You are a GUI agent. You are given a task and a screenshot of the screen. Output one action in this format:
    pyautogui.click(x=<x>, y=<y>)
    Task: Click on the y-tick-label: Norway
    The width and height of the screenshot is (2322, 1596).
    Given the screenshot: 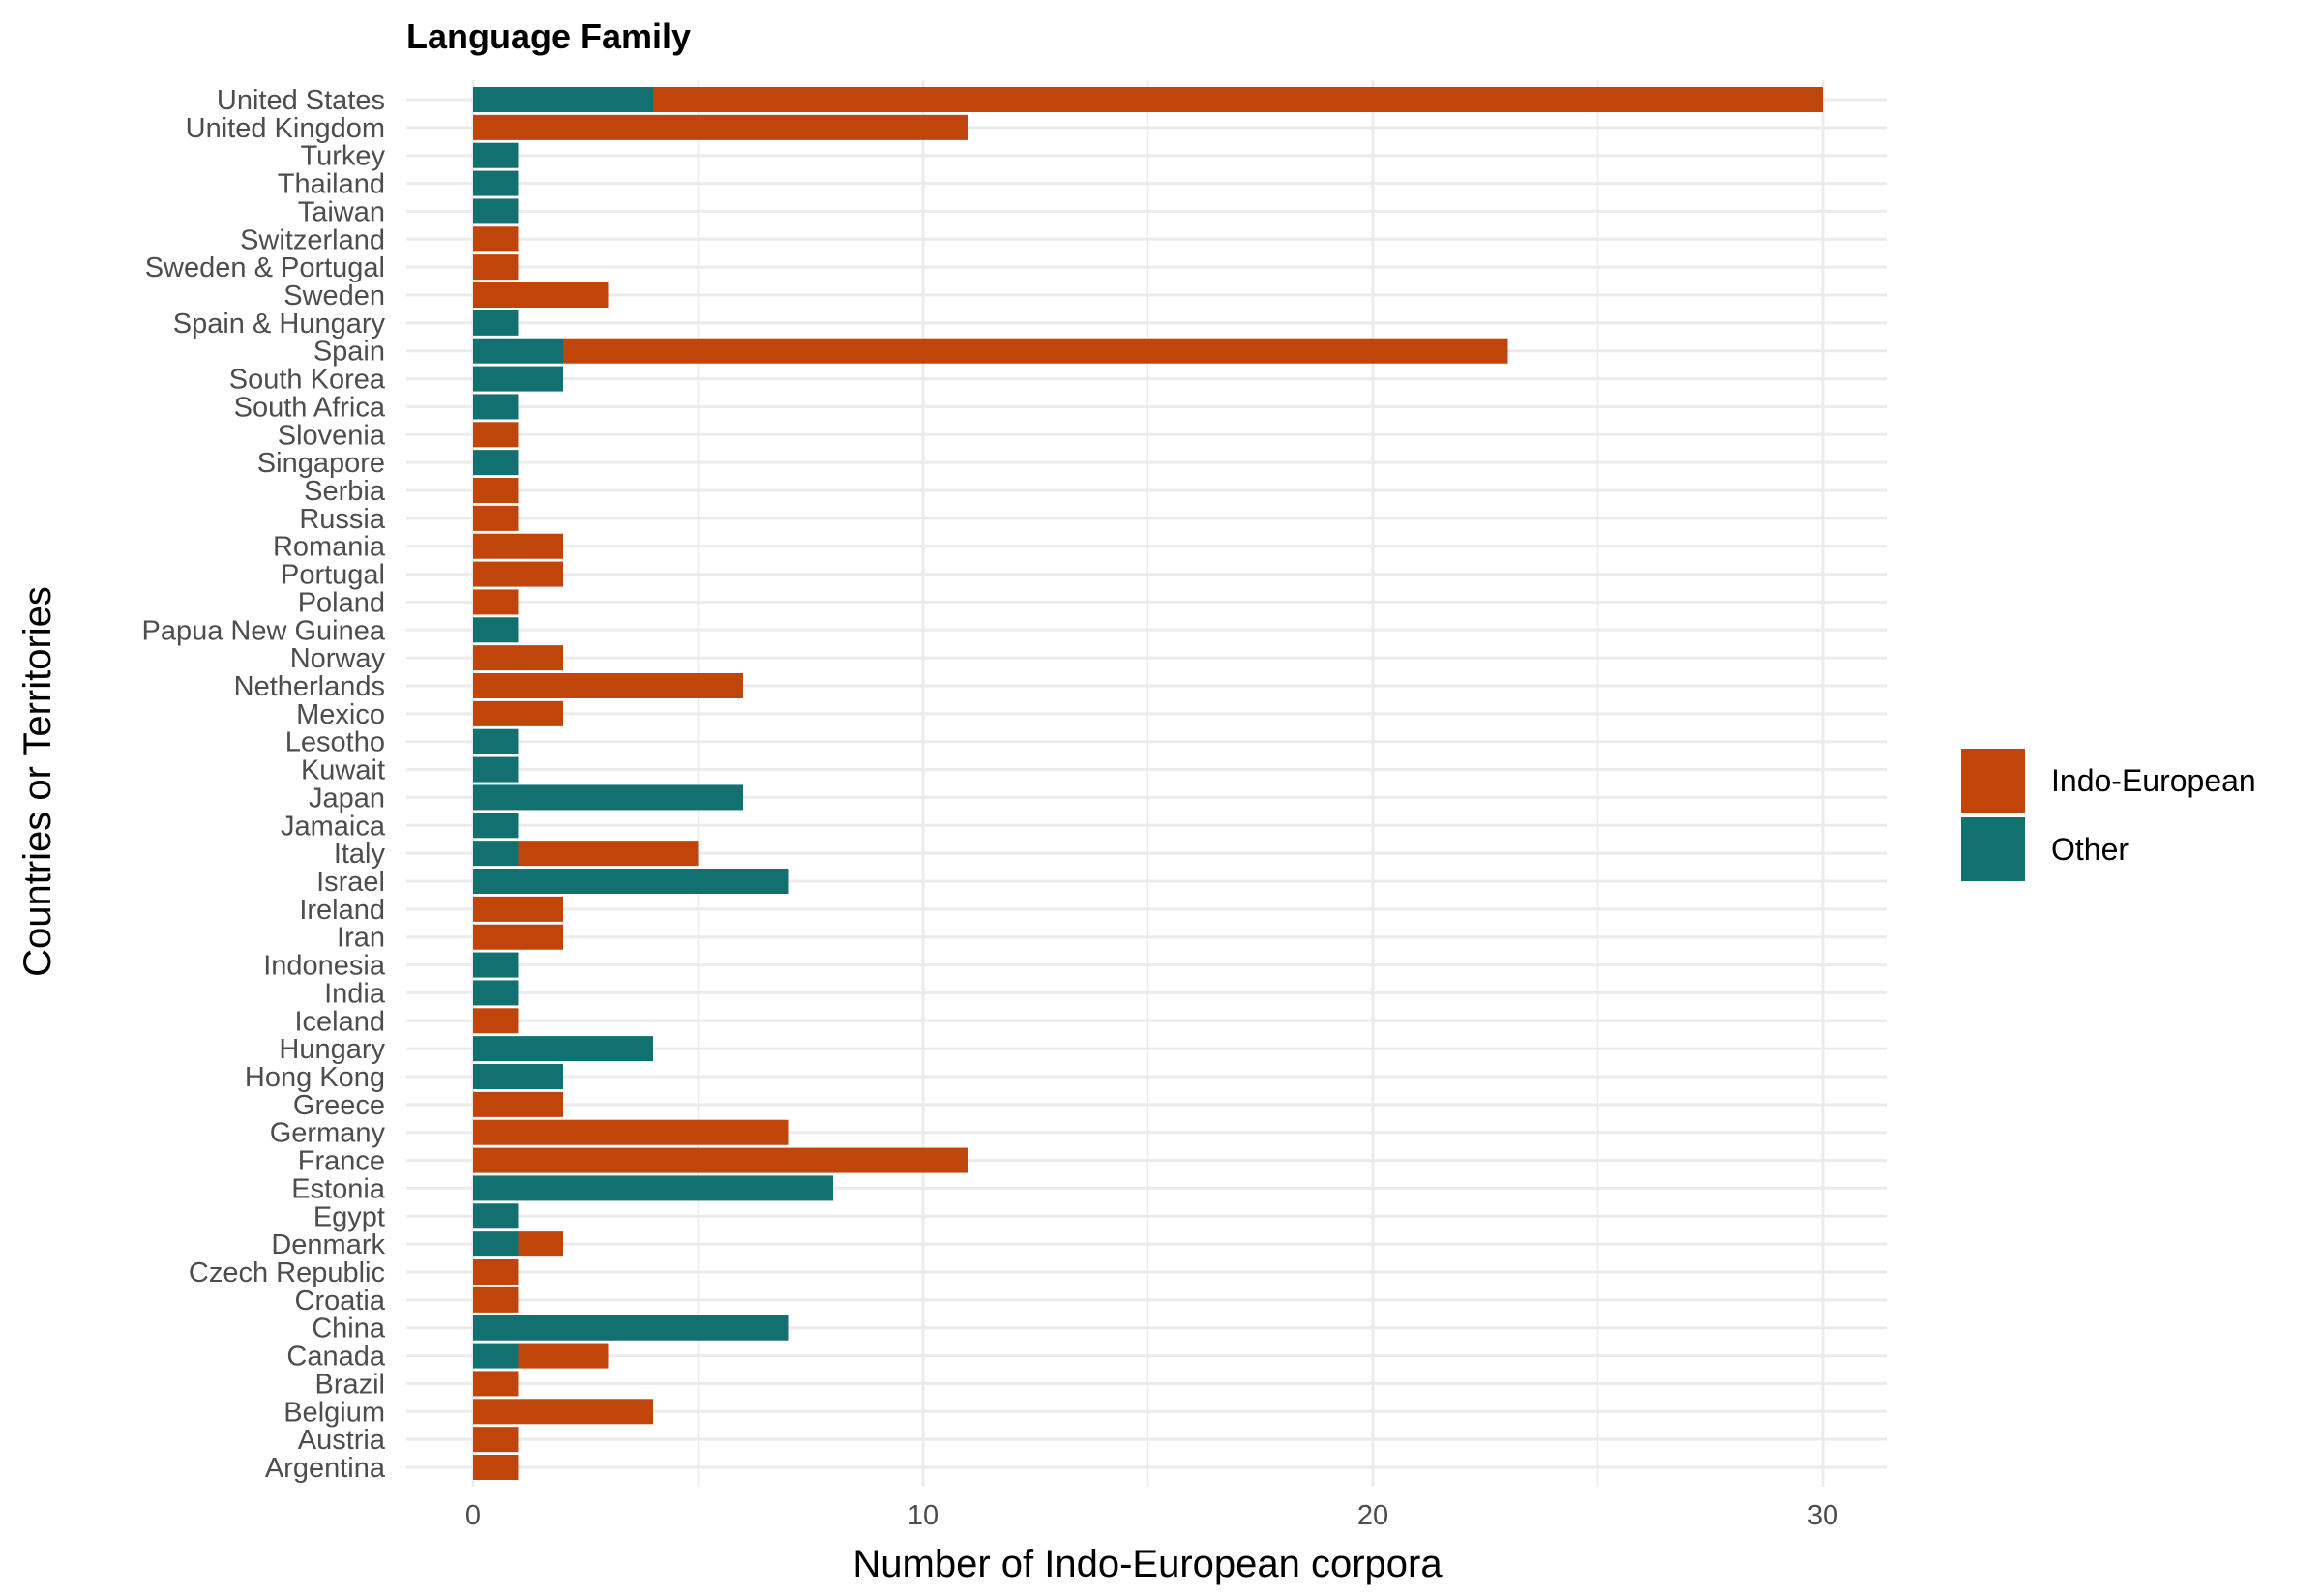 What is the action you would take?
    pyautogui.click(x=338, y=658)
    